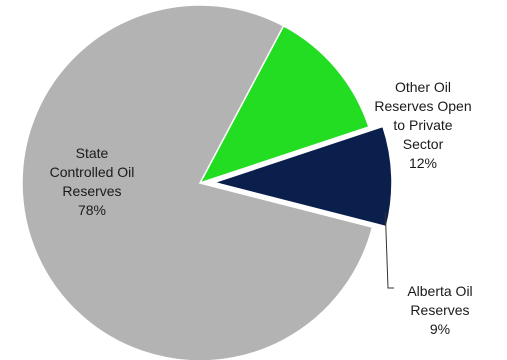  I want to click on leader-lines, so click(389, 250).